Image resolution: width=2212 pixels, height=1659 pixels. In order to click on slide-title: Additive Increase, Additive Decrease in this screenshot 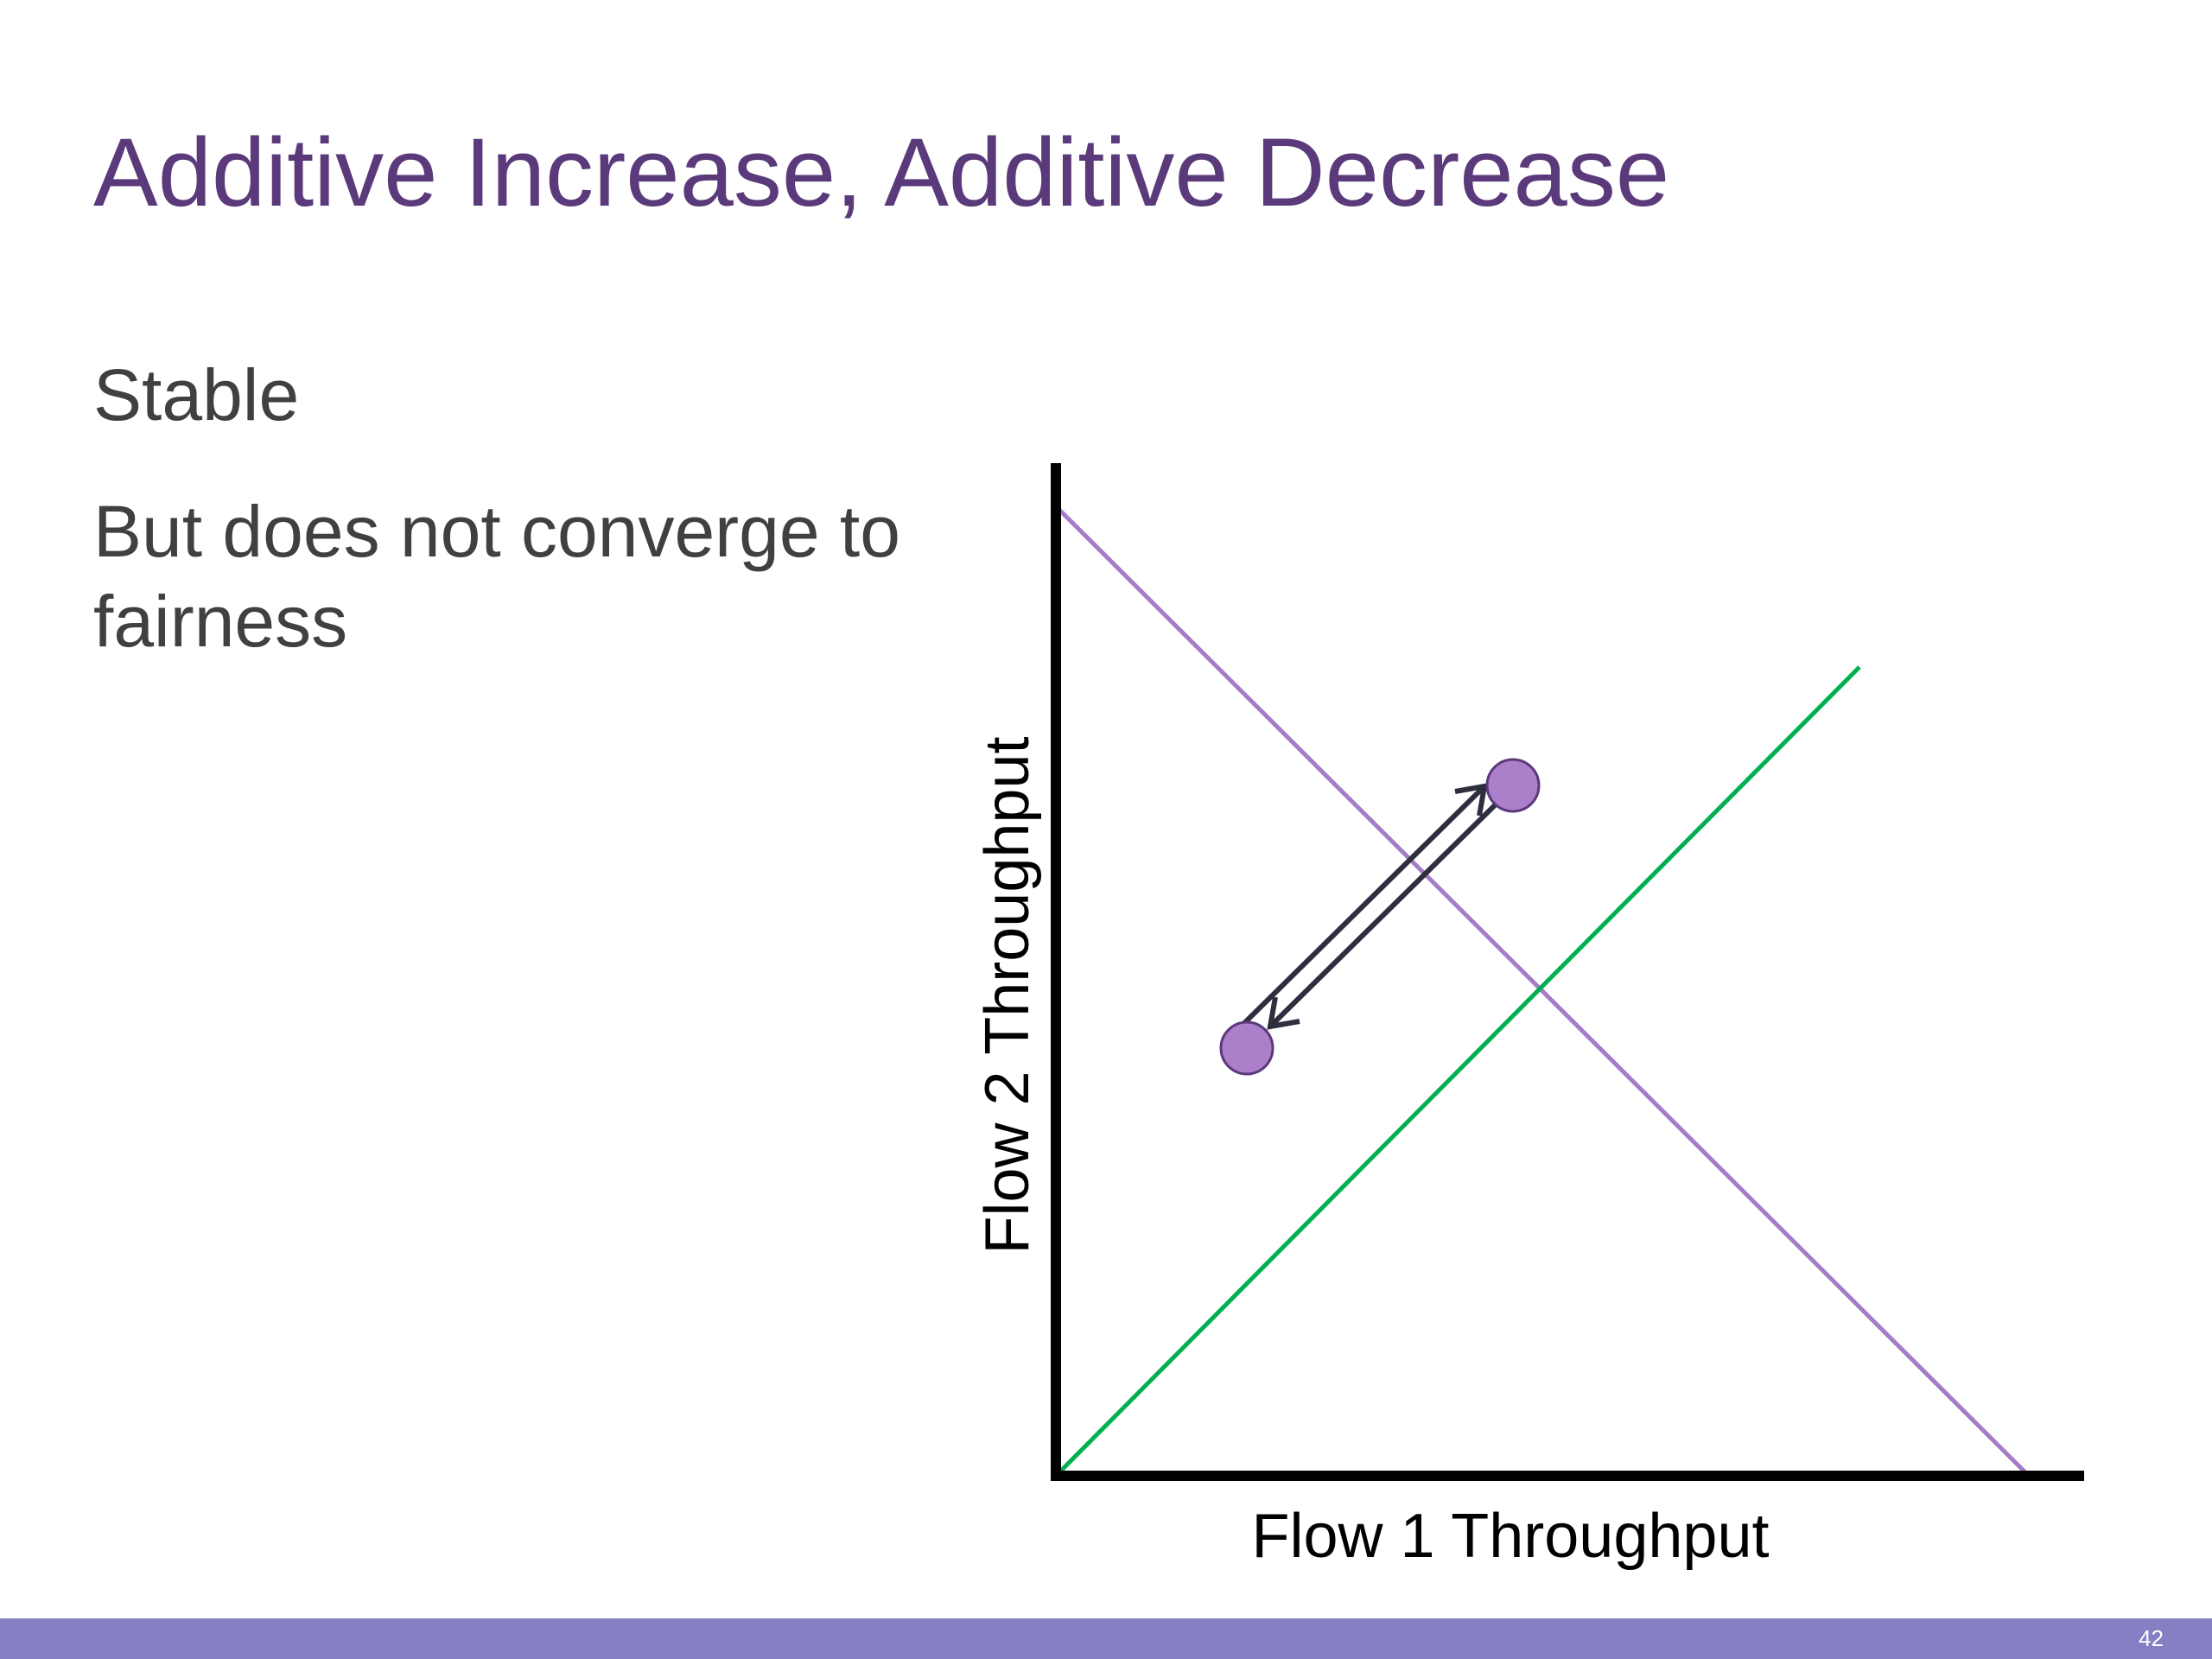, I will do `click(881, 172)`.